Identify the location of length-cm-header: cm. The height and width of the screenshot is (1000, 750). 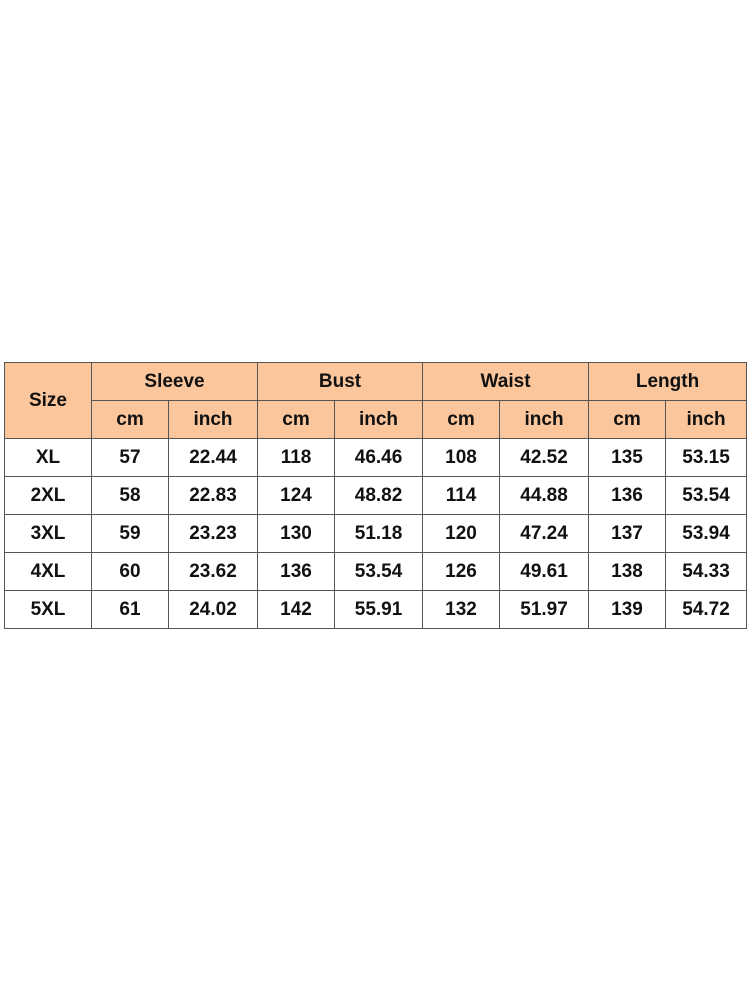
(627, 419).